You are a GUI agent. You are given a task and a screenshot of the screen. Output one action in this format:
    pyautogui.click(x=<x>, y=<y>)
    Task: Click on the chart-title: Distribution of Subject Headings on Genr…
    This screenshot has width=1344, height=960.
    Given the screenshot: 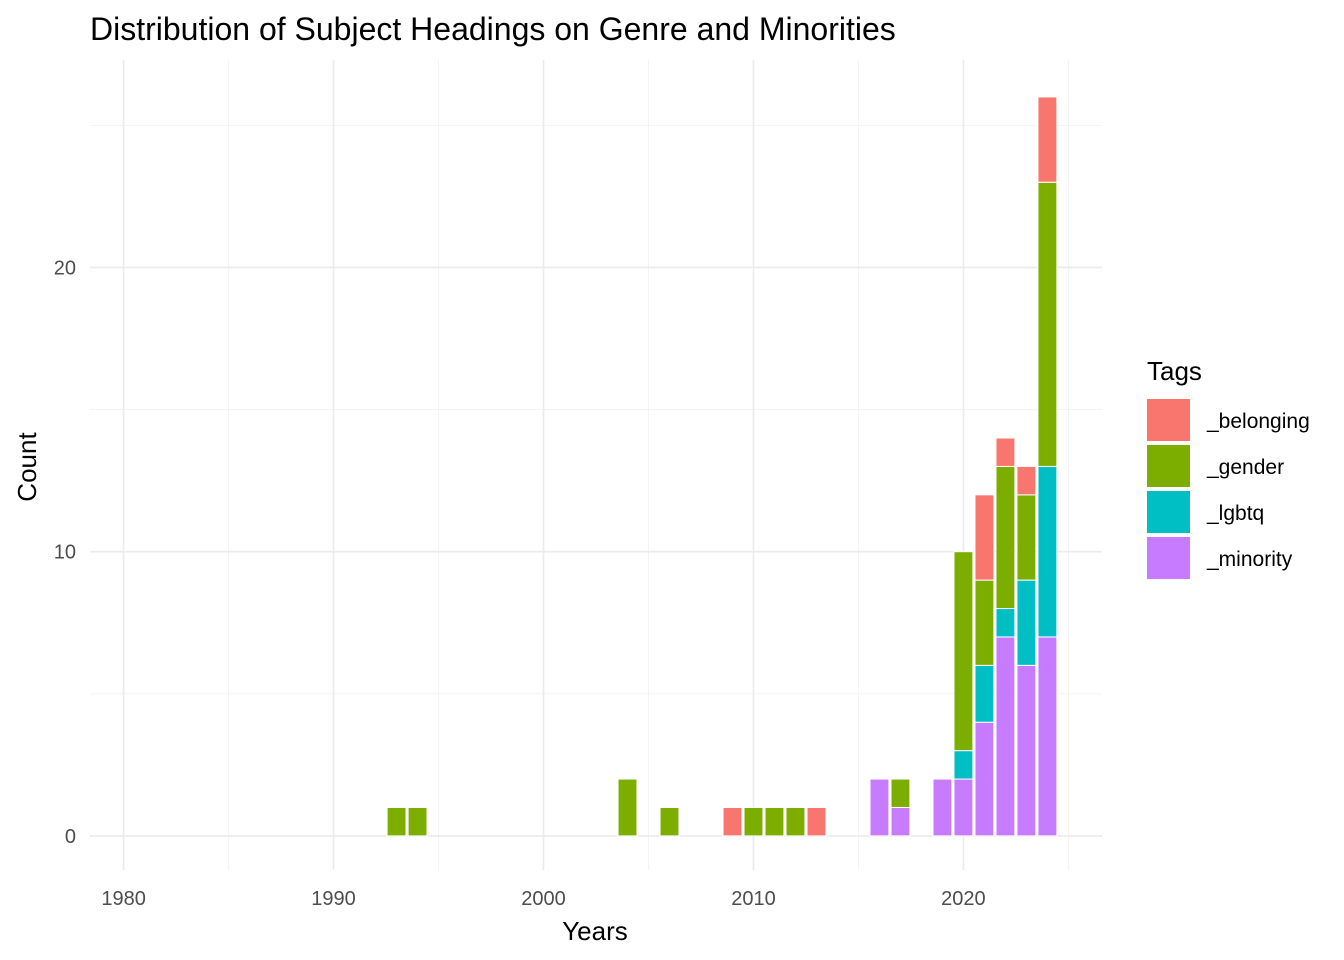 What is the action you would take?
    pyautogui.click(x=493, y=29)
    